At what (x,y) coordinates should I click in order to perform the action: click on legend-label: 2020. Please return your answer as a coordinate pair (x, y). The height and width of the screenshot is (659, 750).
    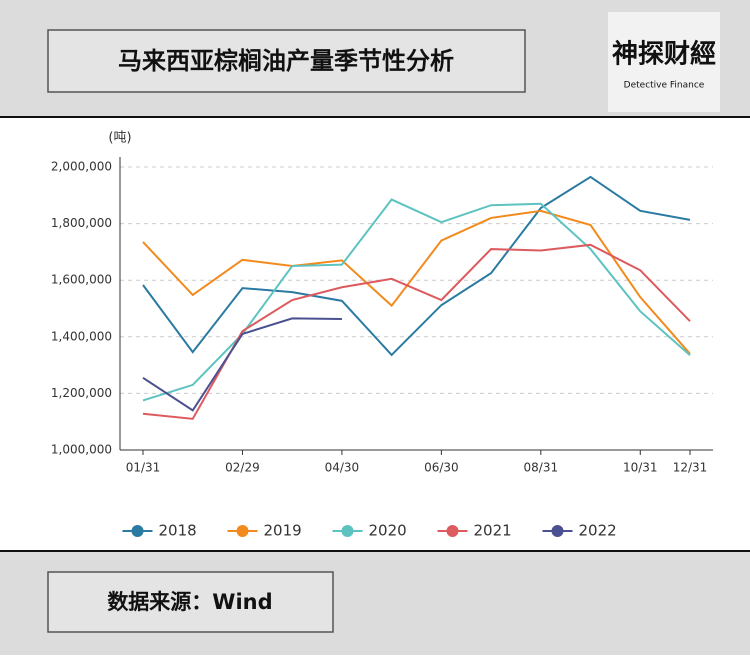
    Looking at the image, I should click on (388, 531).